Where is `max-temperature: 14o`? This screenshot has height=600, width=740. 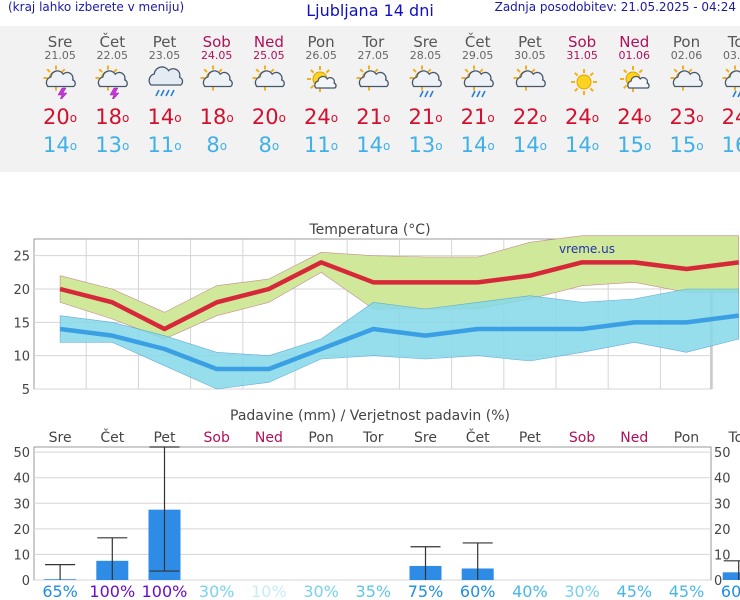 max-temperature: 14o is located at coordinates (164, 117).